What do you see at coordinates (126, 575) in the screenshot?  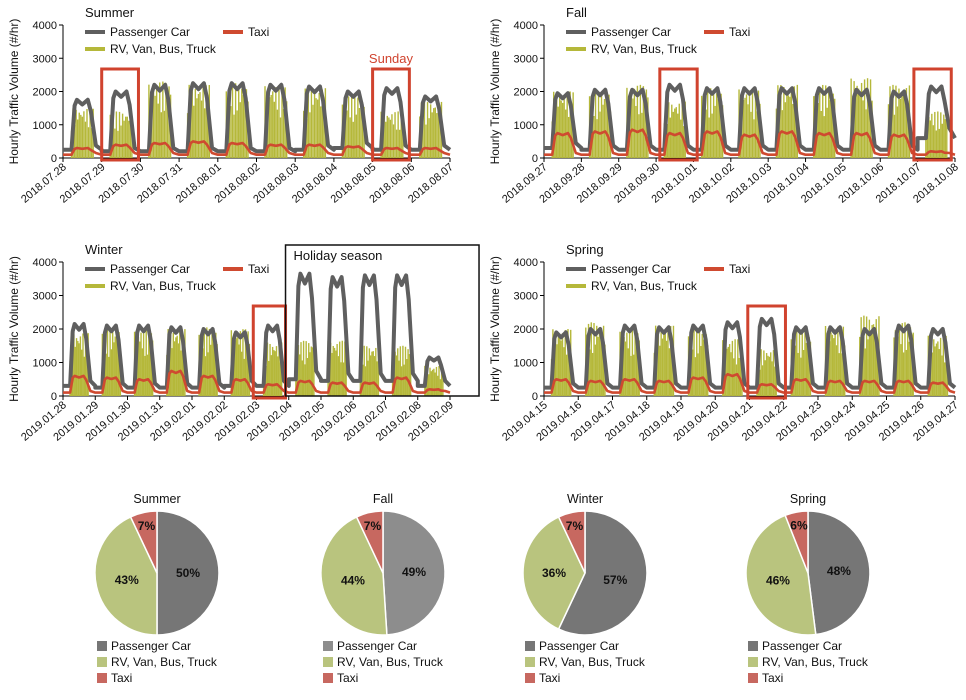 I see `pie-slice-rv` at bounding box center [126, 575].